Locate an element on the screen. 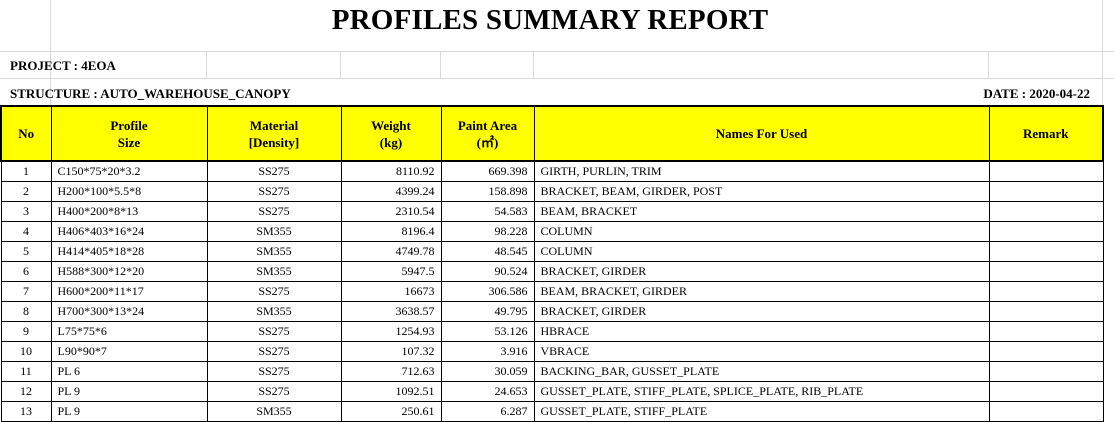 The height and width of the screenshot is (422, 1114). cell-weight: 3638.57 is located at coordinates (391, 311).